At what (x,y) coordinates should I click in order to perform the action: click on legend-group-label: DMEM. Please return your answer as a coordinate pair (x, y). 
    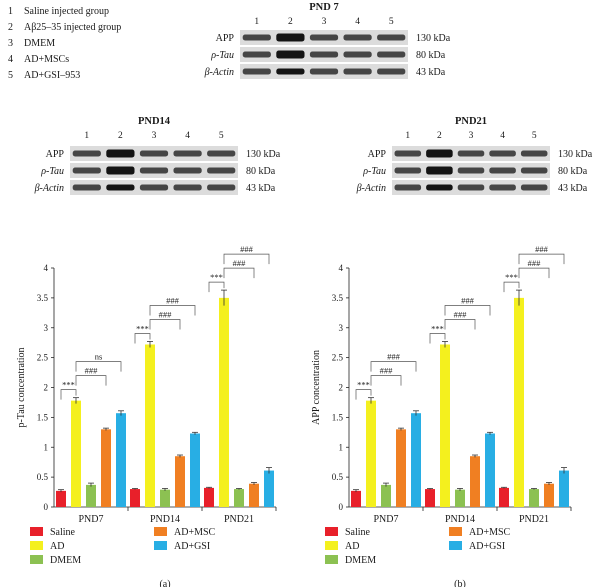
    Looking at the image, I should click on (39, 43).